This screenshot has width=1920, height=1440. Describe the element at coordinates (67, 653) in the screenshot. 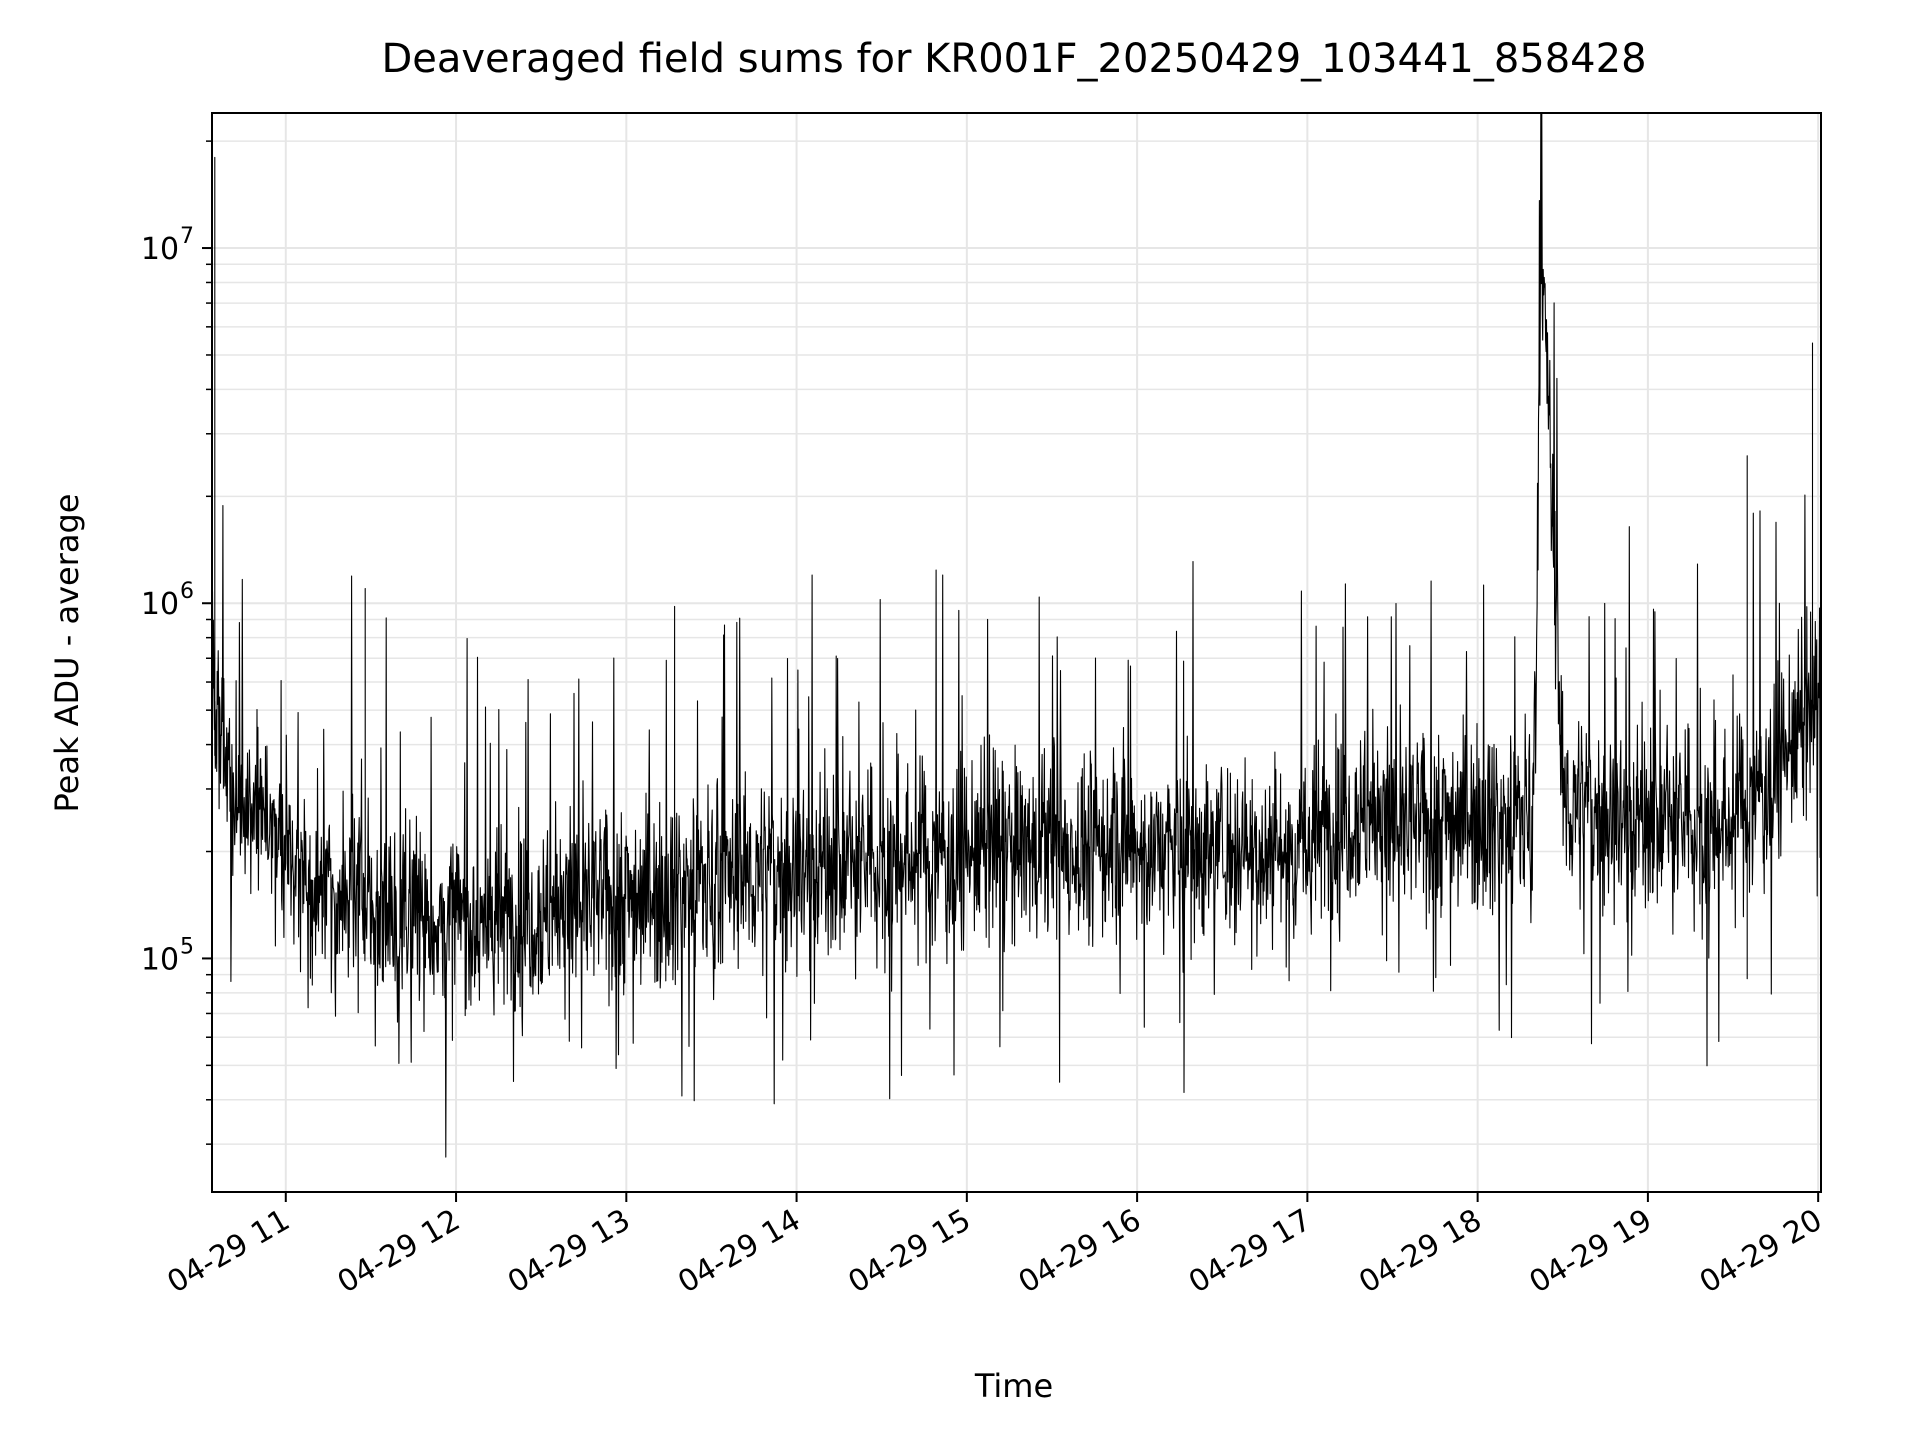

I see `y-axis-title: Peak ADU - average` at that location.